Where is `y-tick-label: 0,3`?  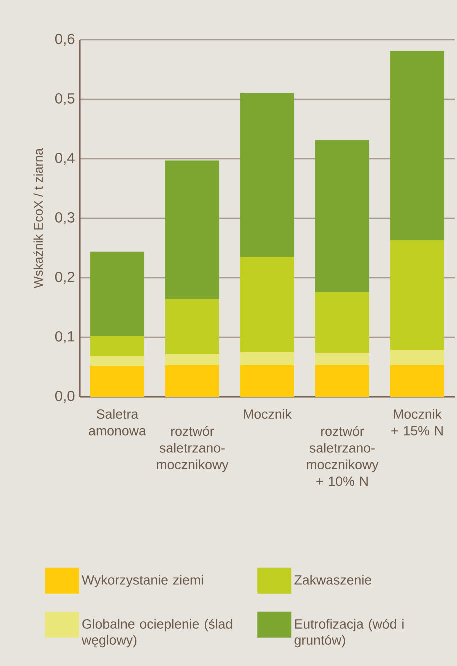 y-tick-label: 0,3 is located at coordinates (65, 218).